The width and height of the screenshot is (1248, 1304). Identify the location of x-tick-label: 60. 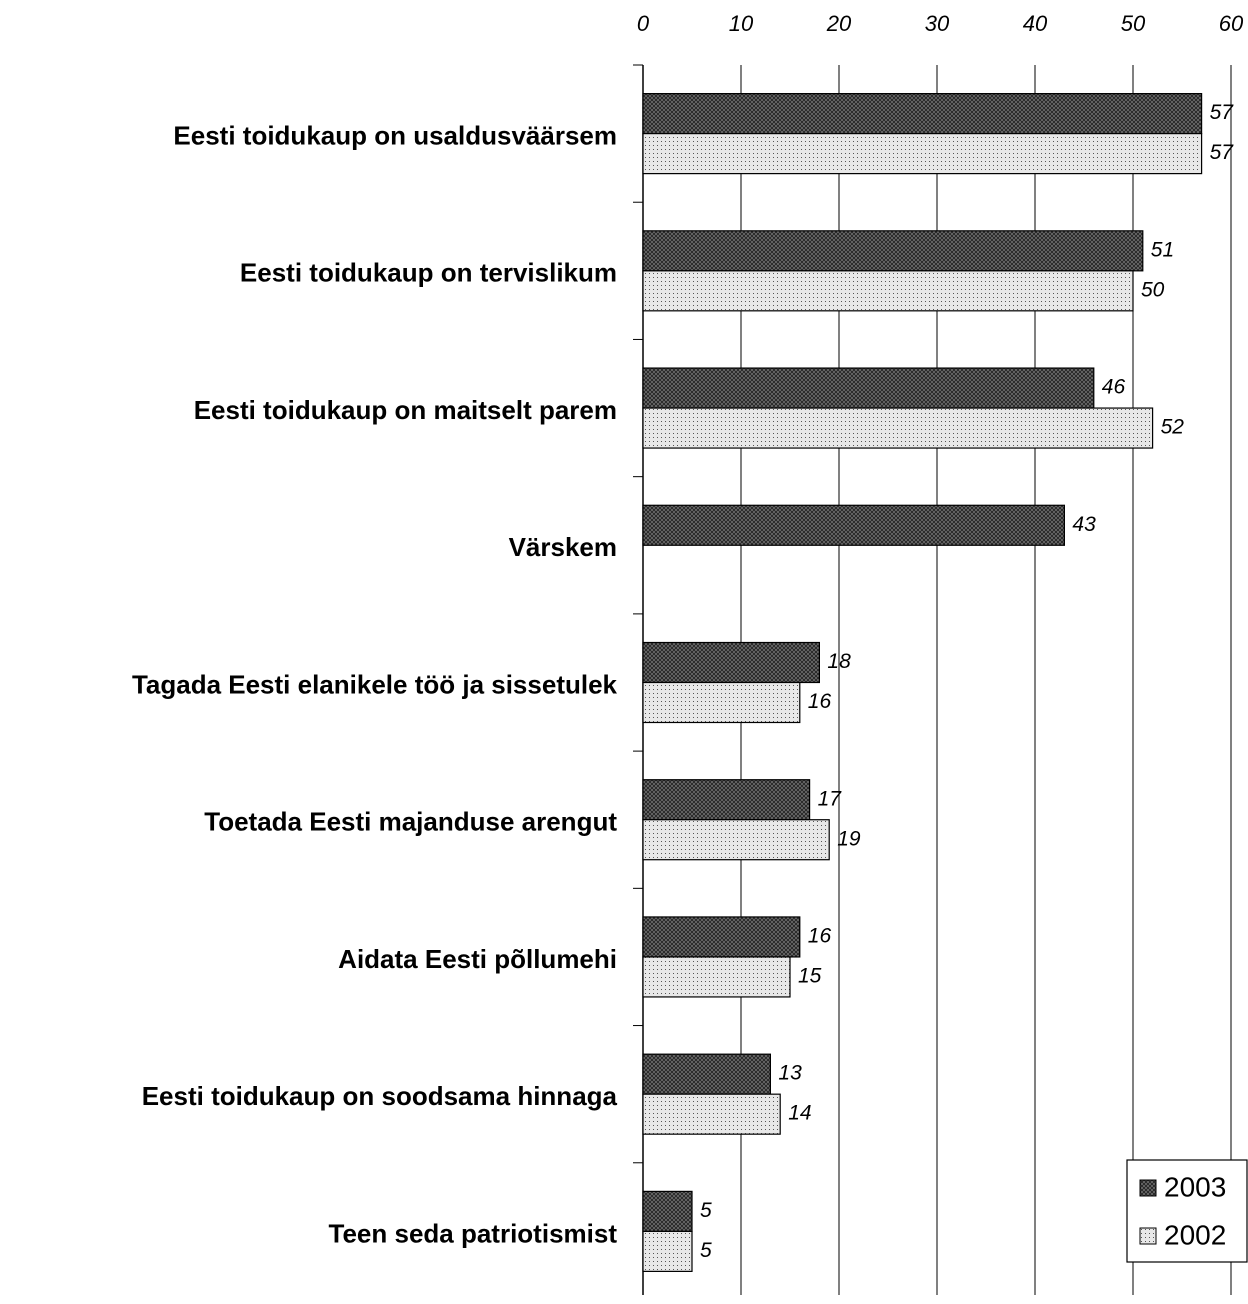
(1231, 23).